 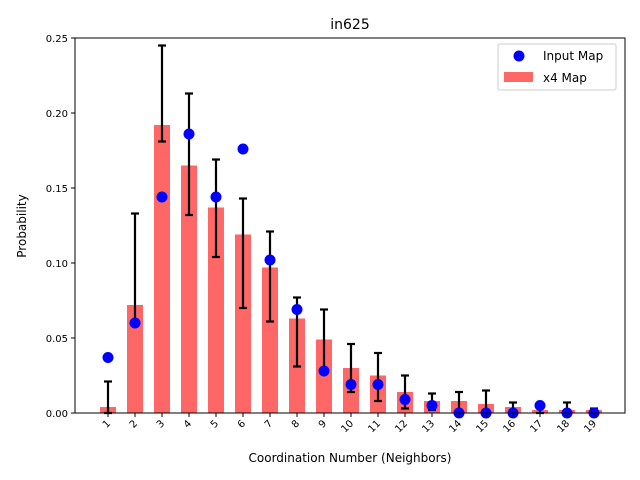 I want to click on legend-label-input-map: Input Map, so click(x=573, y=56).